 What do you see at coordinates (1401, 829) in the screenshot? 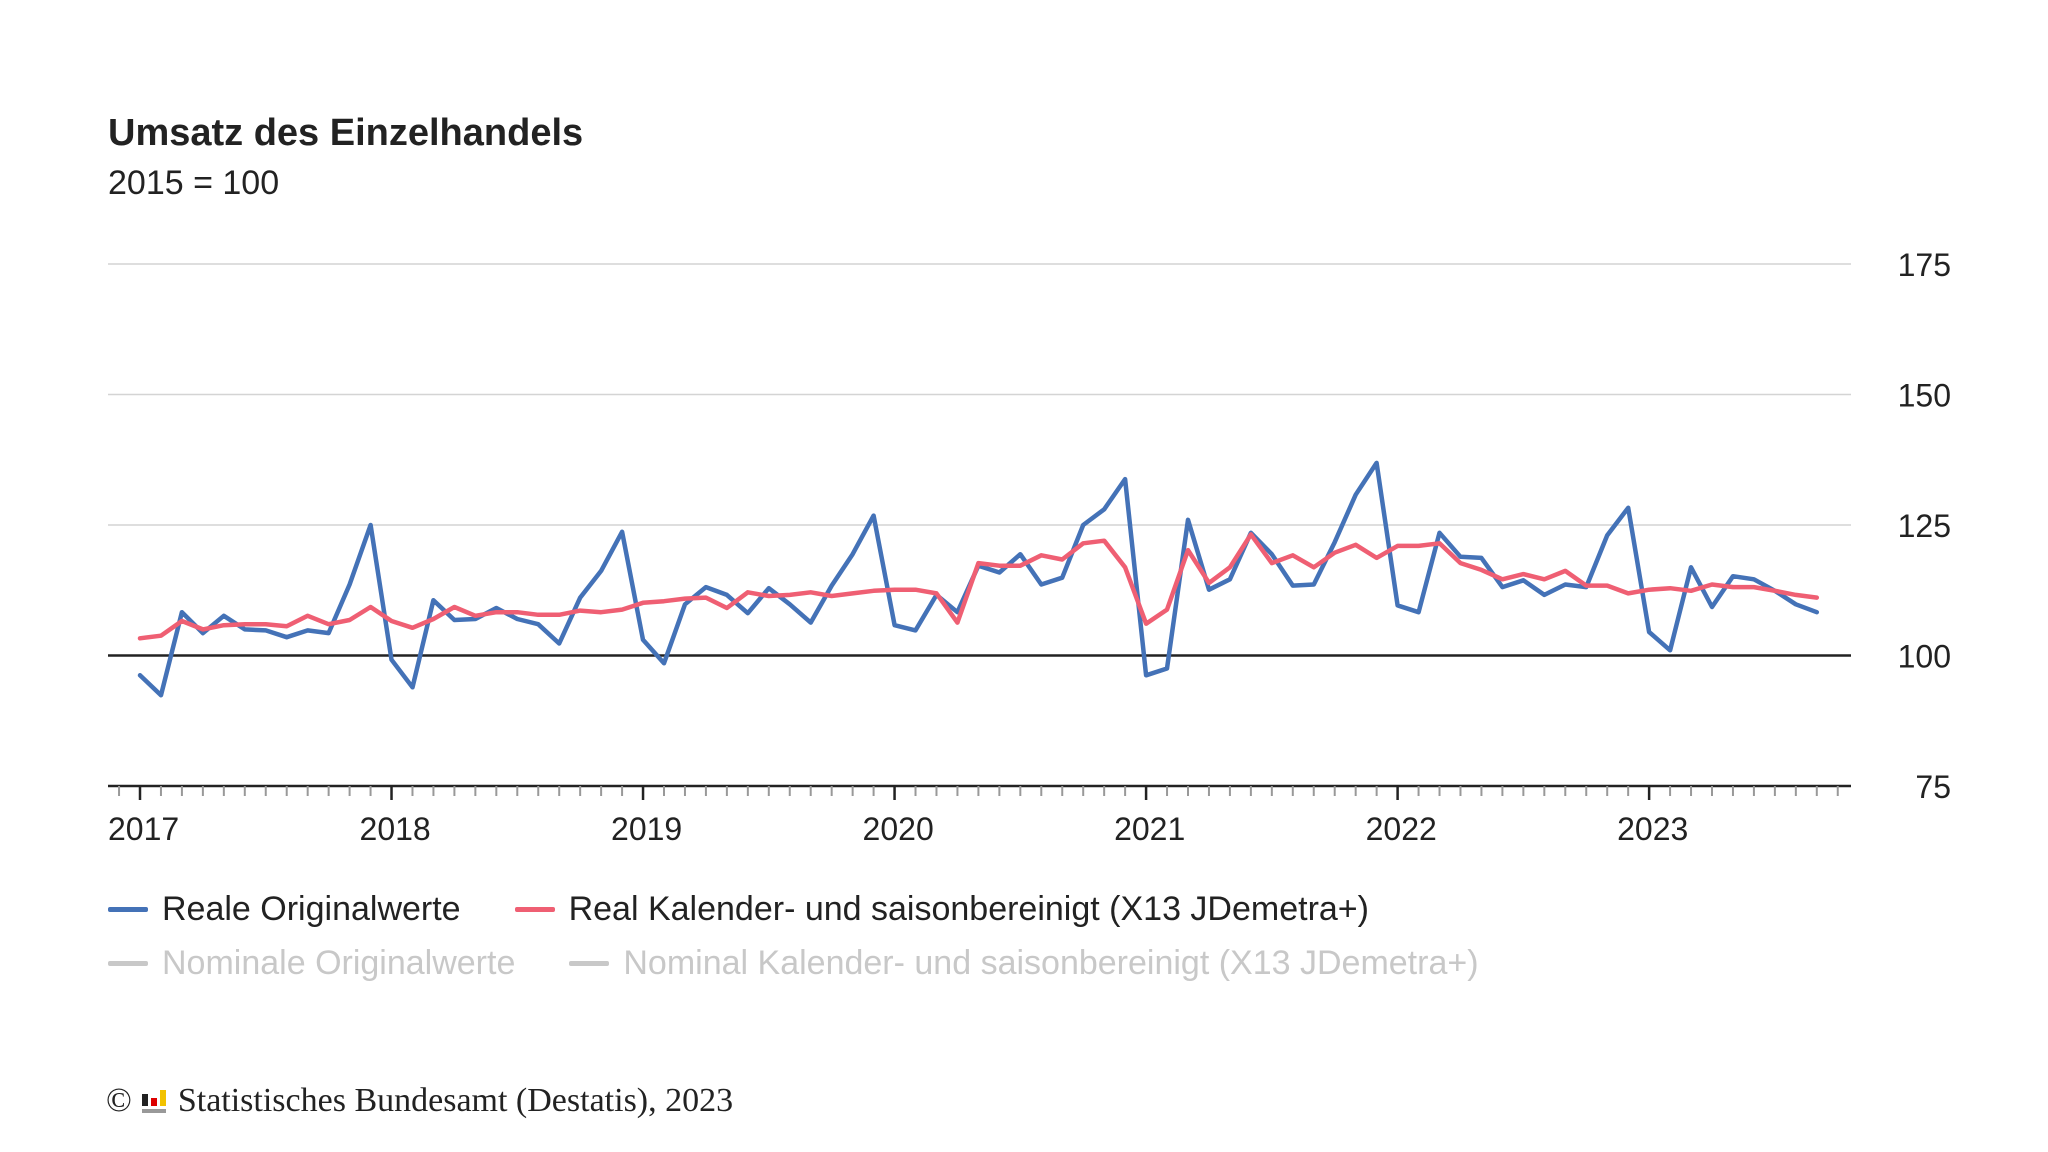
I see `x-tick-label: 2022` at bounding box center [1401, 829].